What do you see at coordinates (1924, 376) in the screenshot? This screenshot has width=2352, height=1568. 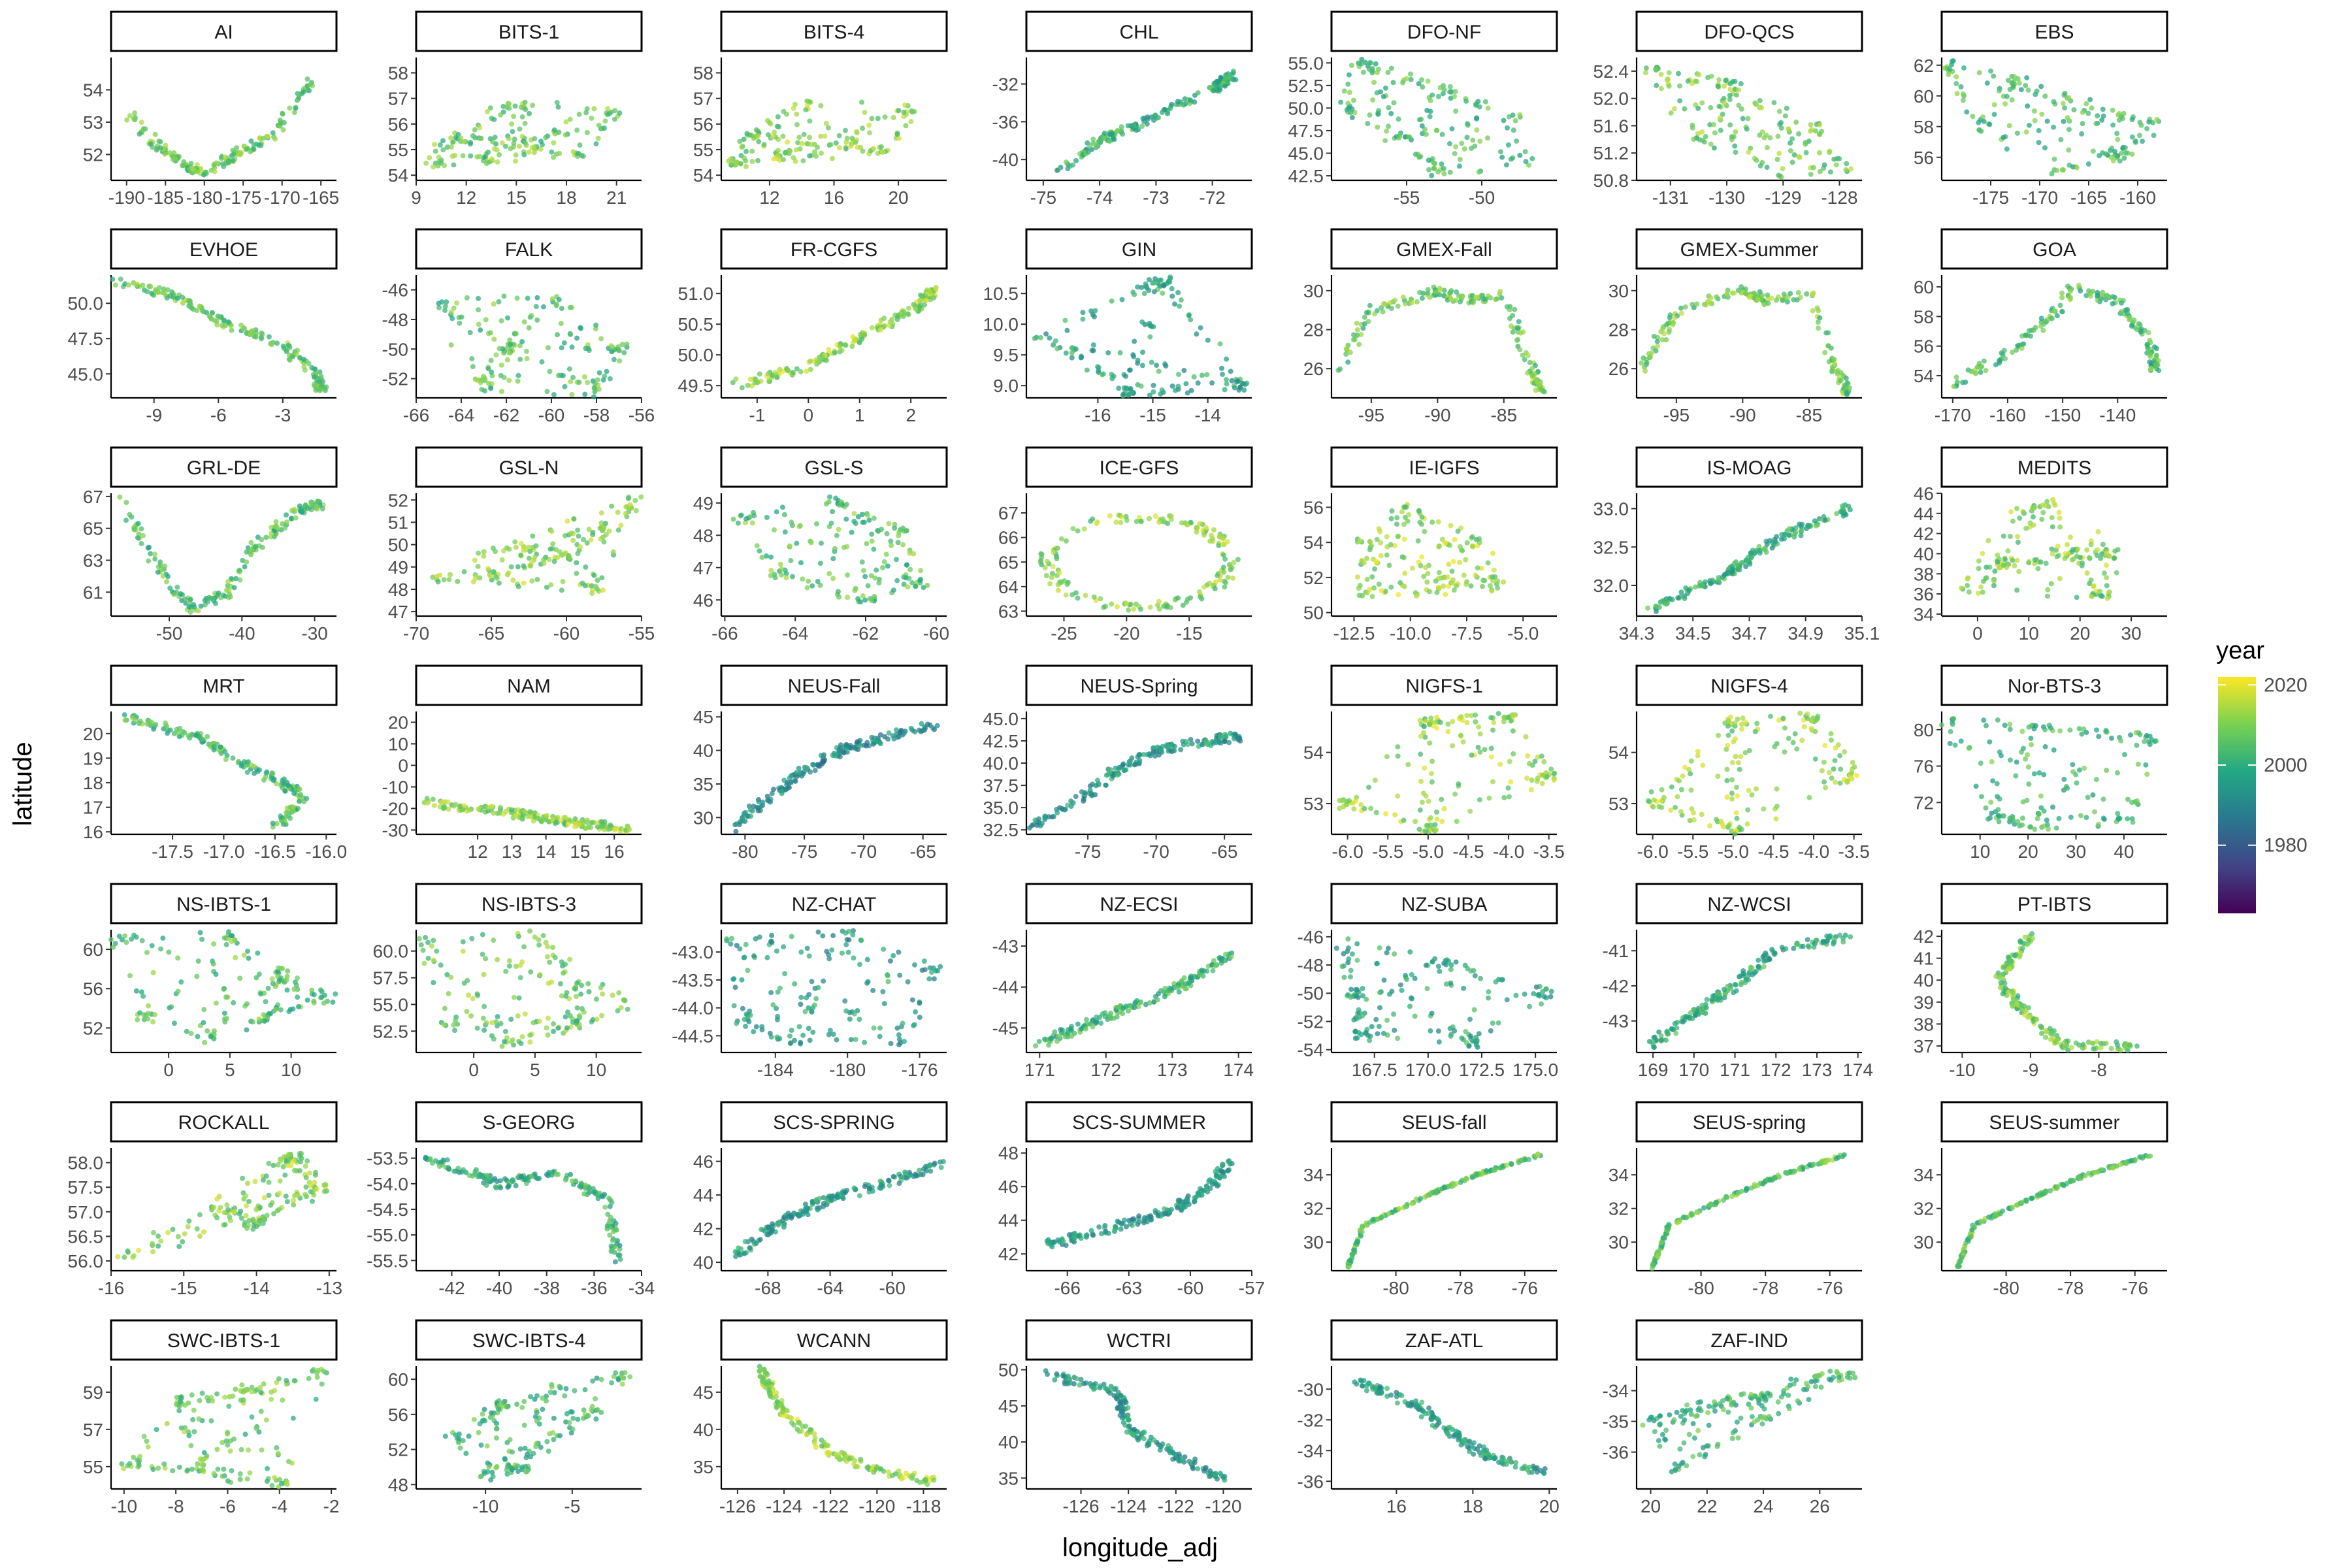 I see `y-tick-label: 54` at bounding box center [1924, 376].